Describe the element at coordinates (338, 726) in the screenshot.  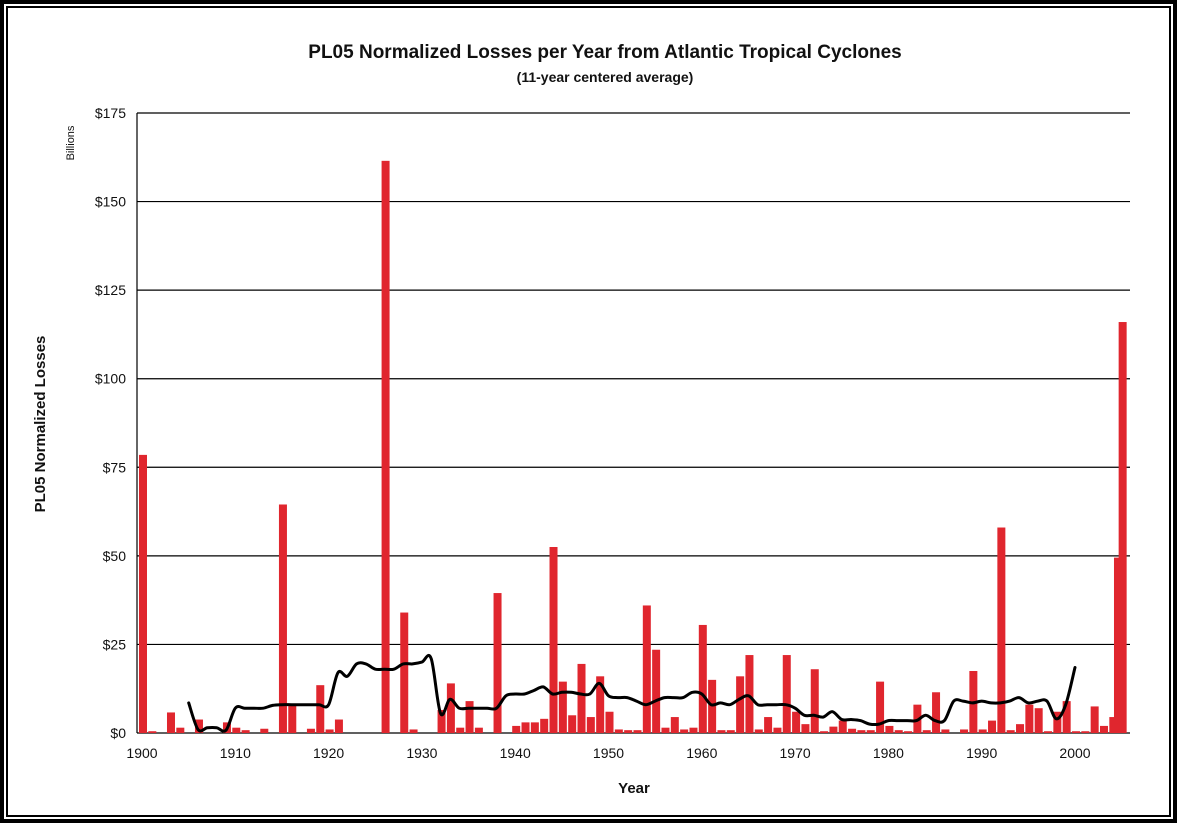
I see `bar-1921` at that location.